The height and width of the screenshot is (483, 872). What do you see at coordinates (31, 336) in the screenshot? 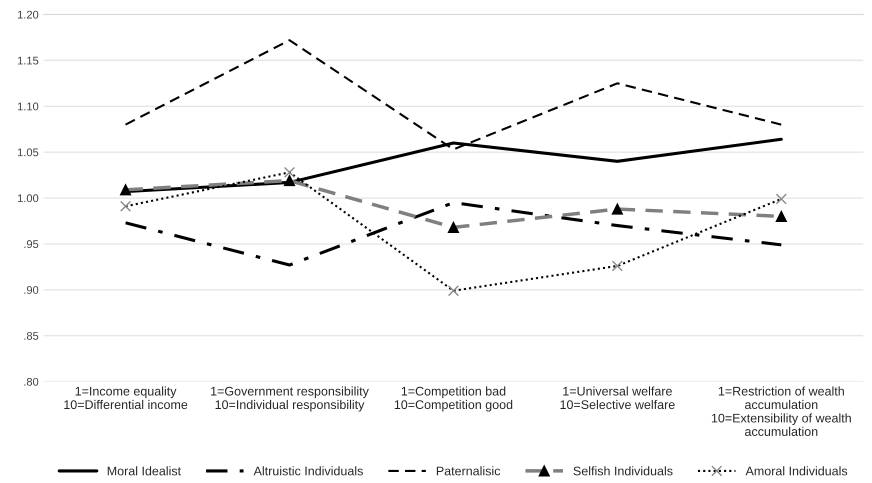
I see `y-tick-label: .85` at bounding box center [31, 336].